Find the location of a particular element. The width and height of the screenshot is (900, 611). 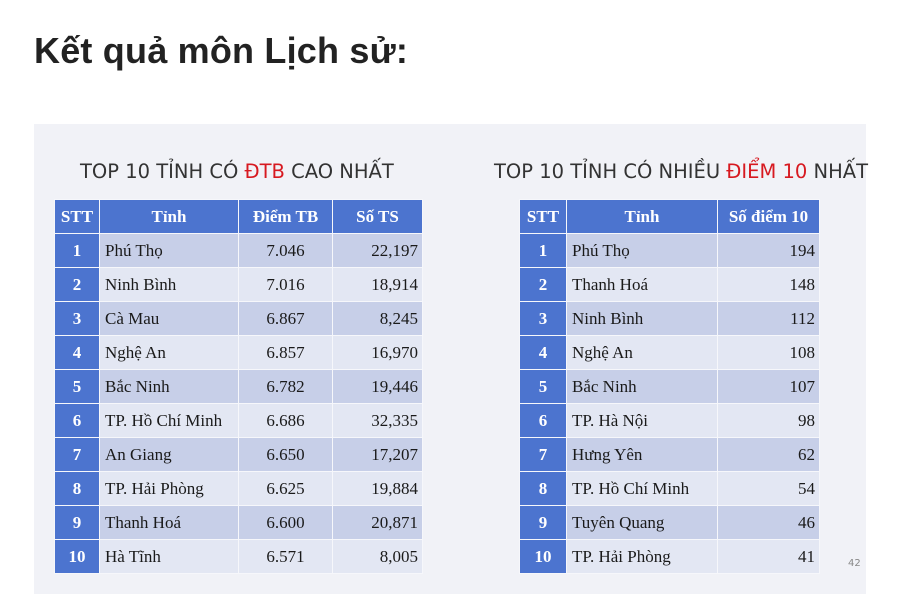

table-row: 3 Ninh Bình 112 is located at coordinates (669, 318).